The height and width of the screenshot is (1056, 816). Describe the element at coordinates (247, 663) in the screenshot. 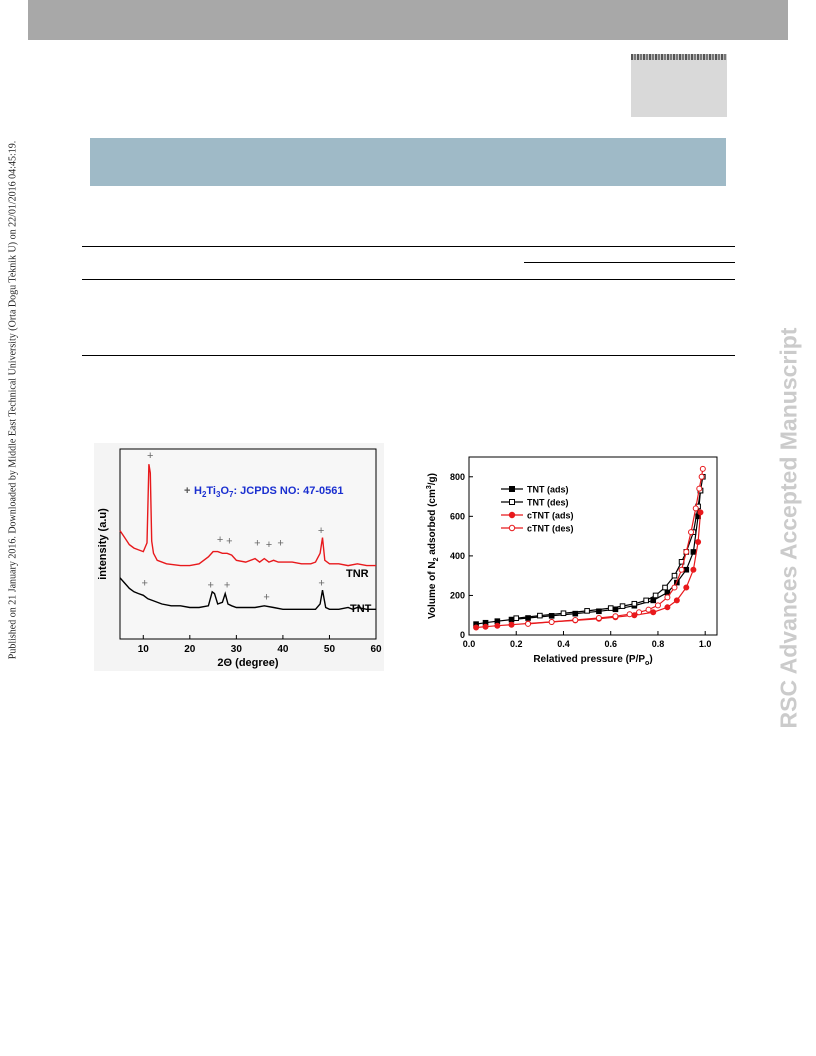

I see `xrd-x-axis-label: 2Θ (degree)` at that location.